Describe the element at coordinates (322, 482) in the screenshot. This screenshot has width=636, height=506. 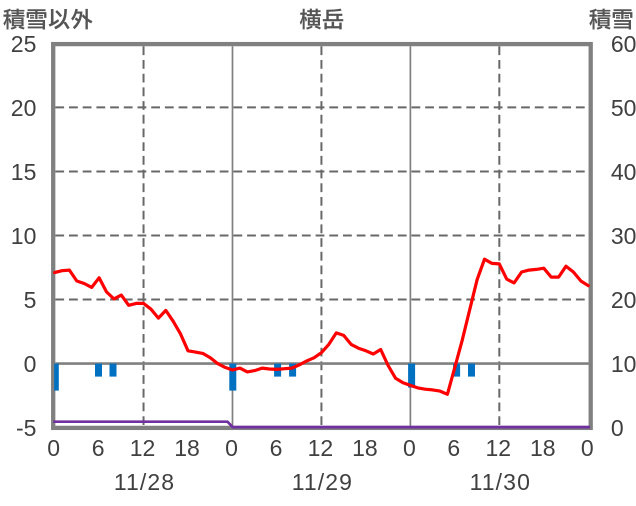
I see `svg-text: 11/29` at that location.